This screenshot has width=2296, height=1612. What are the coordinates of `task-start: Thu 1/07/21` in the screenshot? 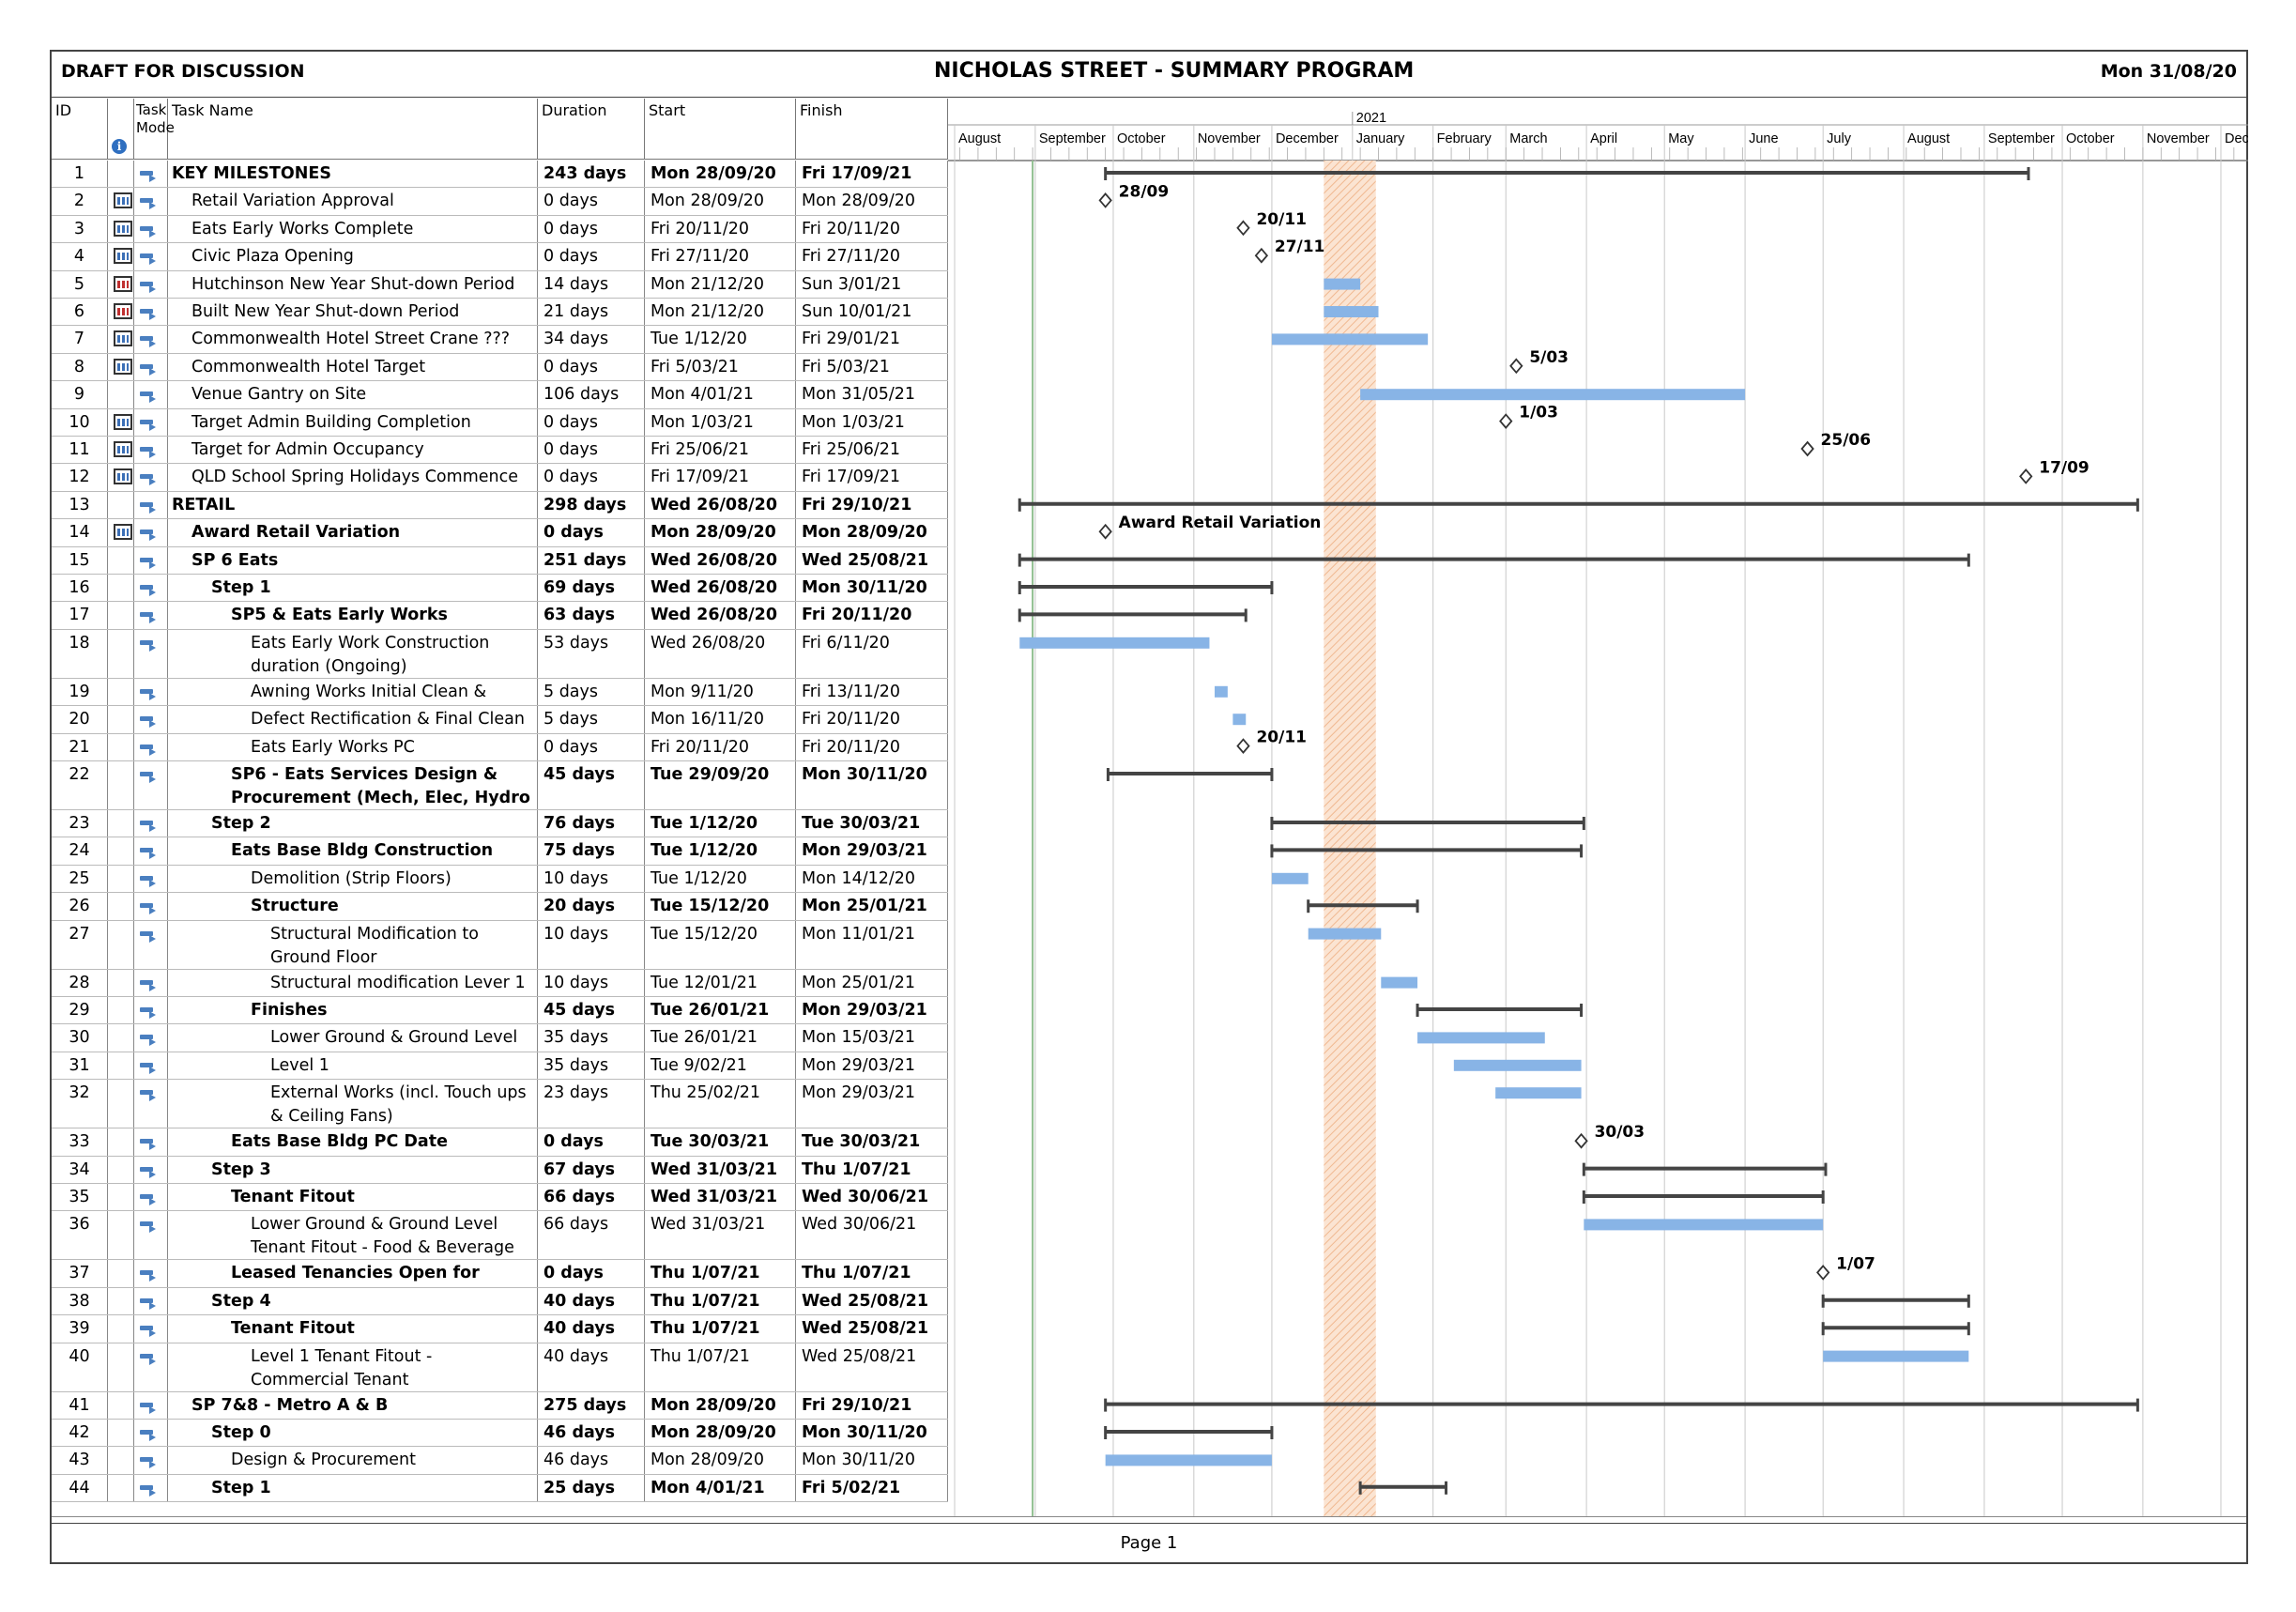 It's located at (720, 1367).